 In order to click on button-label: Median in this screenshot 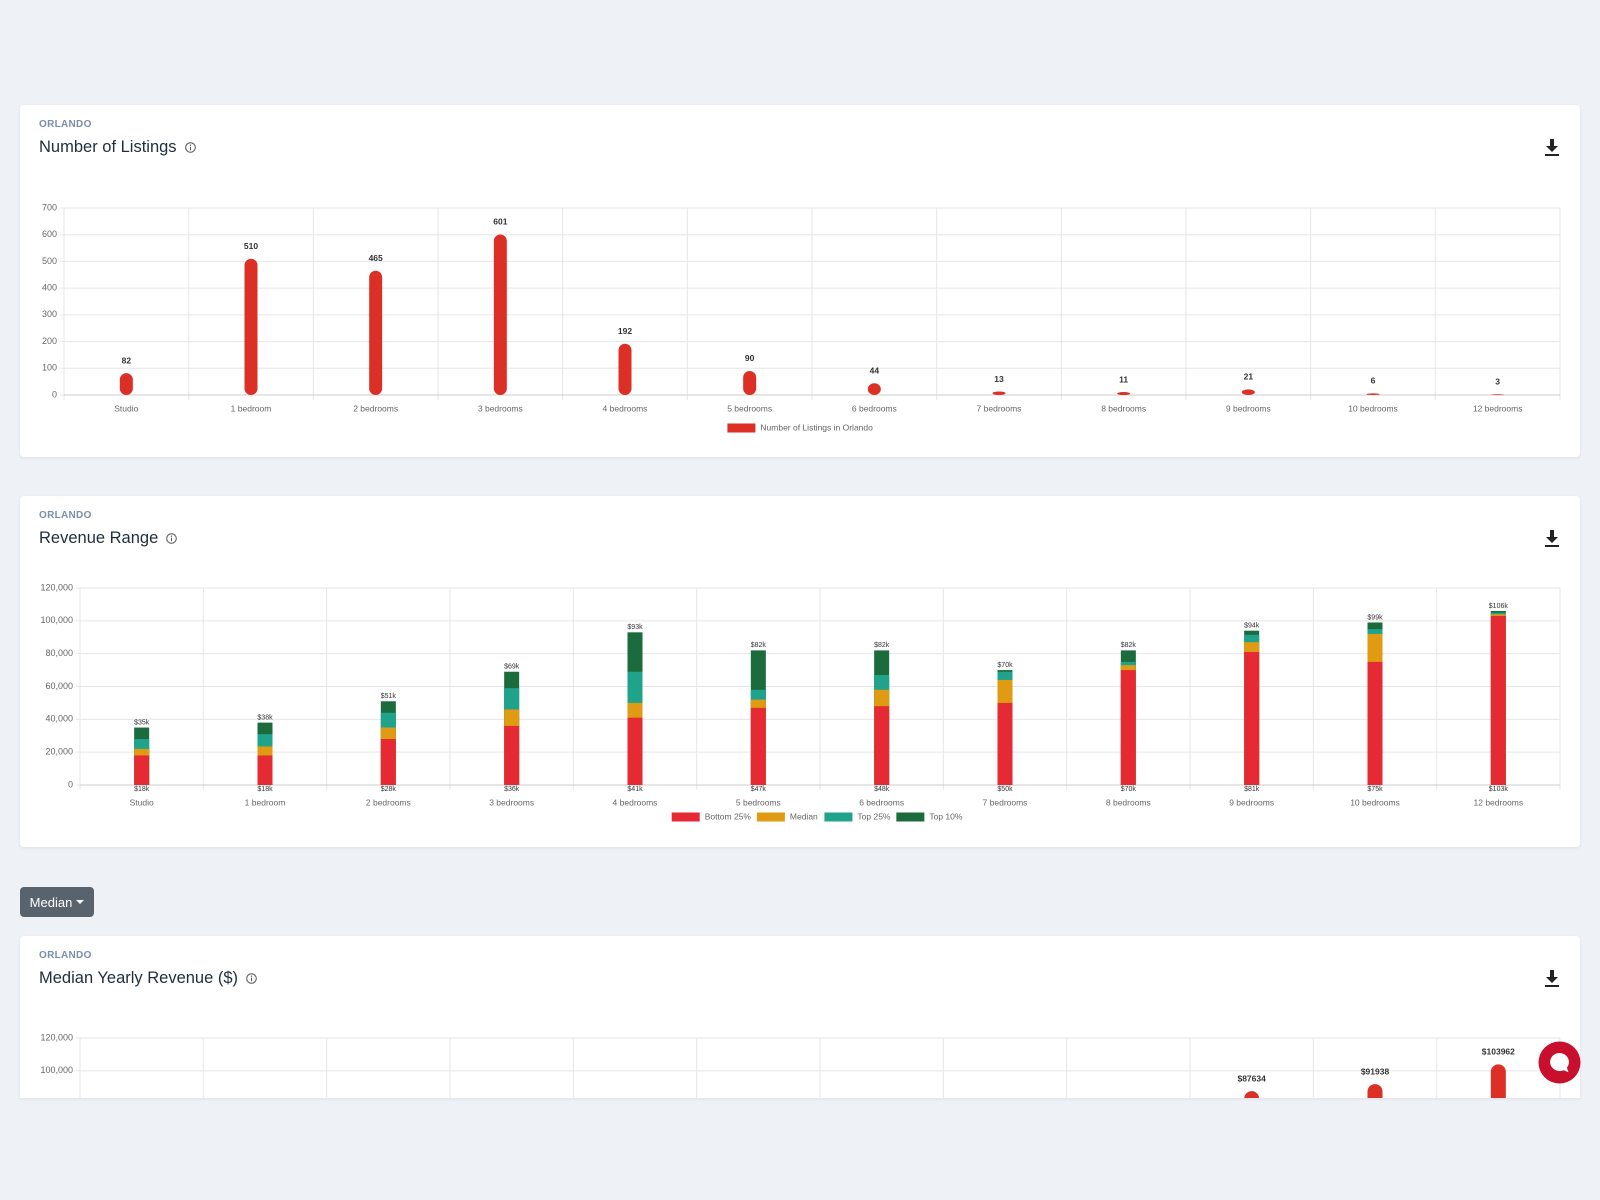, I will do `click(51, 902)`.